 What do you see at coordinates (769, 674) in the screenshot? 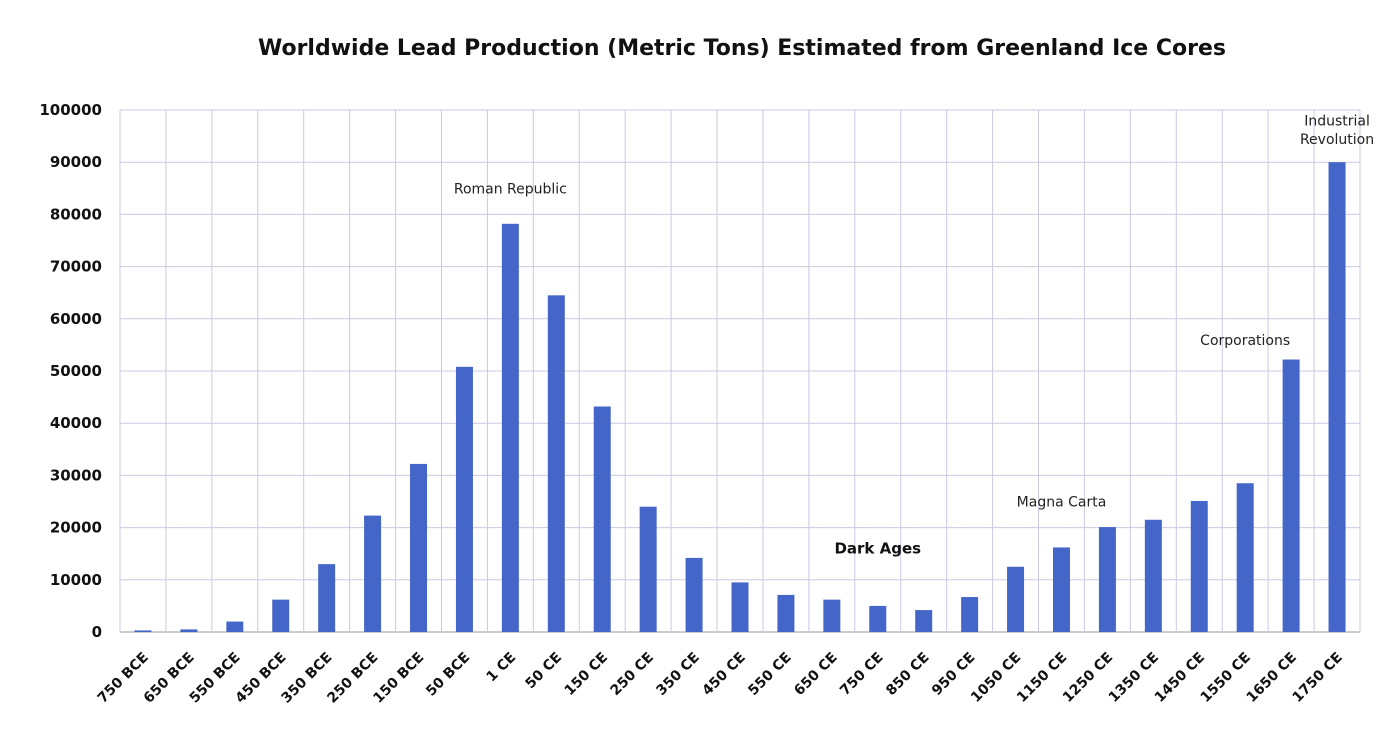
I see `x-tick-label: 550 CE` at bounding box center [769, 674].